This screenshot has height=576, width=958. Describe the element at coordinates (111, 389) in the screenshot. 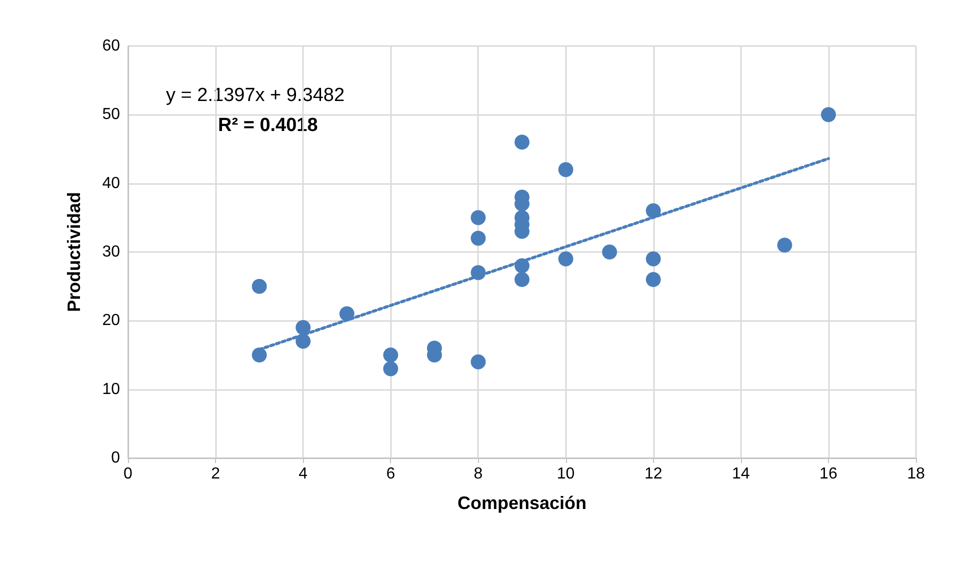

I see `y-tick-label: 10` at that location.